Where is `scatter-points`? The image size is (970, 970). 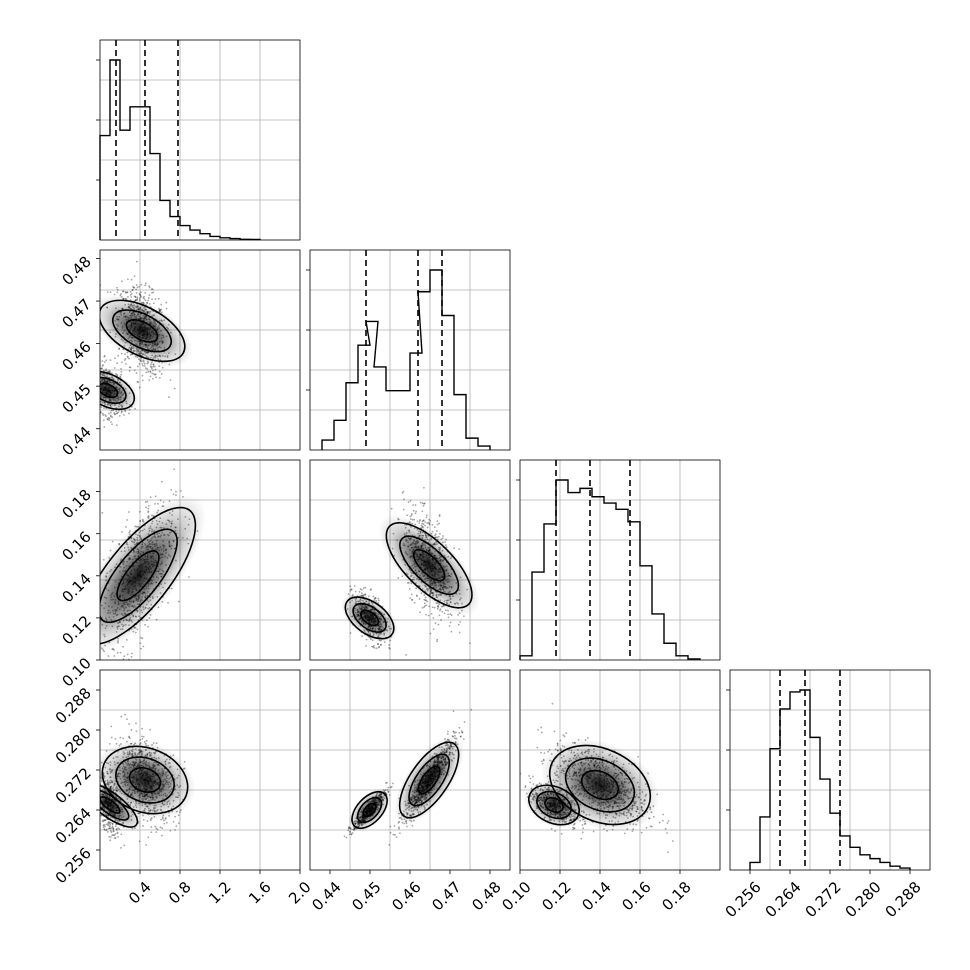 scatter-points is located at coordinates (410, 577).